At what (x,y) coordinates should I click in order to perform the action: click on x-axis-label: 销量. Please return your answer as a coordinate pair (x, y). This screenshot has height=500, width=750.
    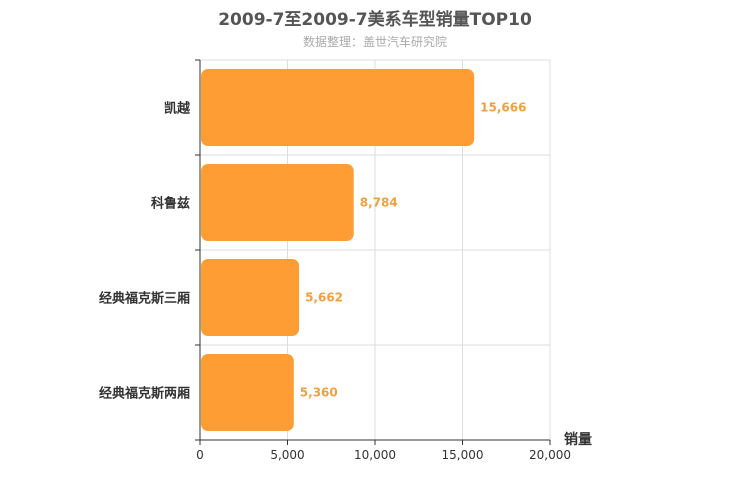
    Looking at the image, I should click on (578, 439).